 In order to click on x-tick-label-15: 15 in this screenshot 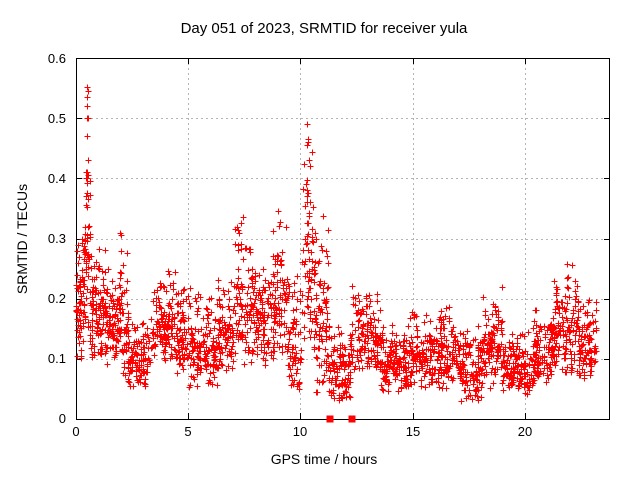, I will do `click(413, 431)`.